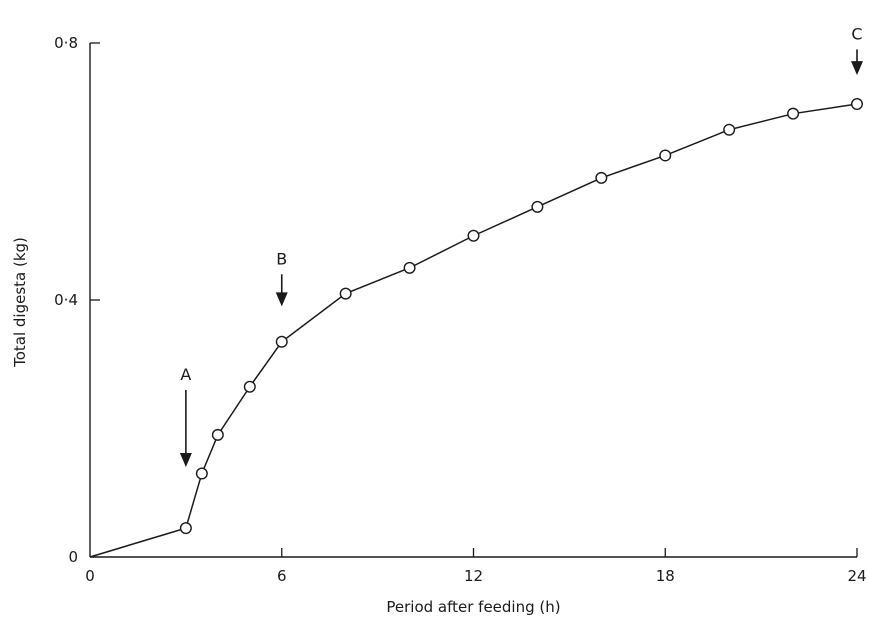 The image size is (869, 623). What do you see at coordinates (66, 300) in the screenshot?
I see `y-tick-label: 0·4` at bounding box center [66, 300].